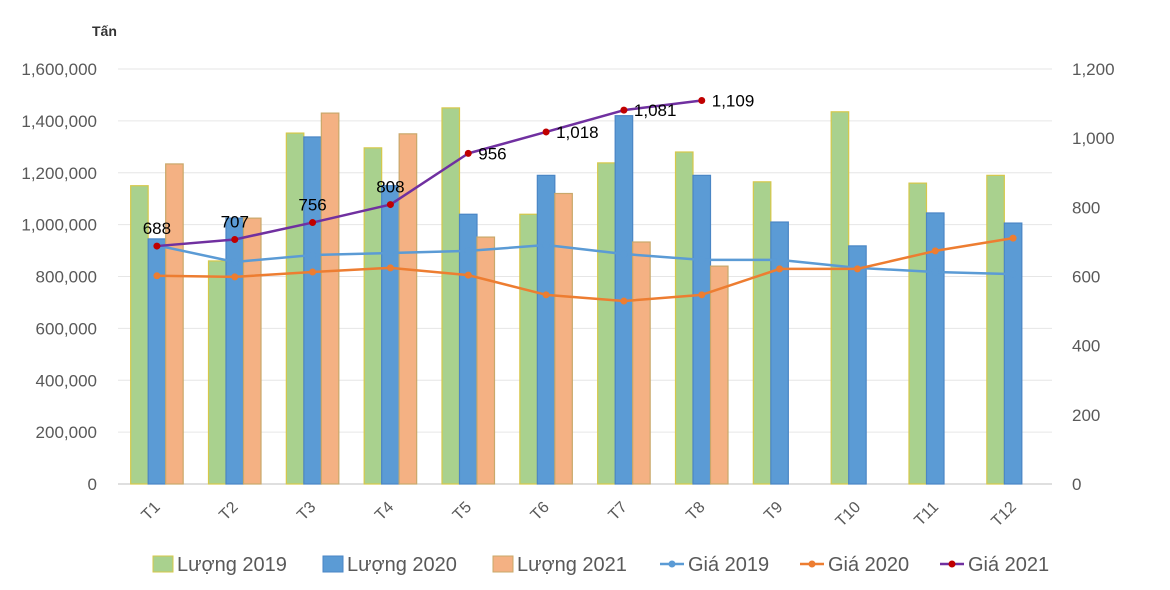 This screenshot has width=1170, height=590. Describe the element at coordinates (66, 380) in the screenshot. I see `left-tick-label: 400,000` at that location.